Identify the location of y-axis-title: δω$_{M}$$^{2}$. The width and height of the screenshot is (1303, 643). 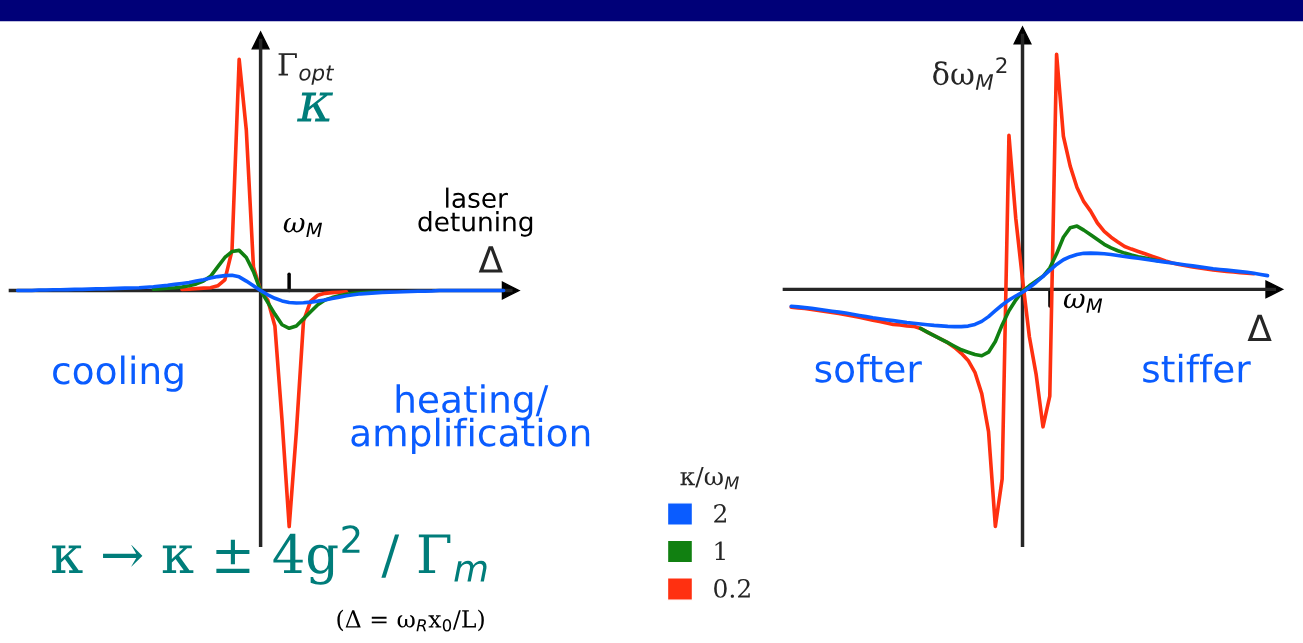
(970, 73).